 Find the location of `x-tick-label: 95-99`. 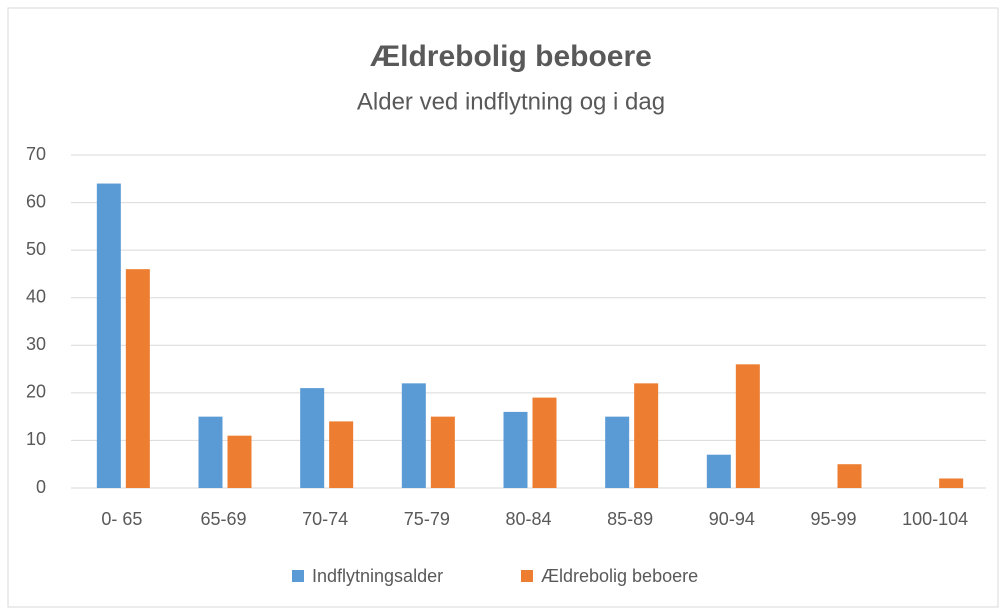

x-tick-label: 95-99 is located at coordinates (833, 519).